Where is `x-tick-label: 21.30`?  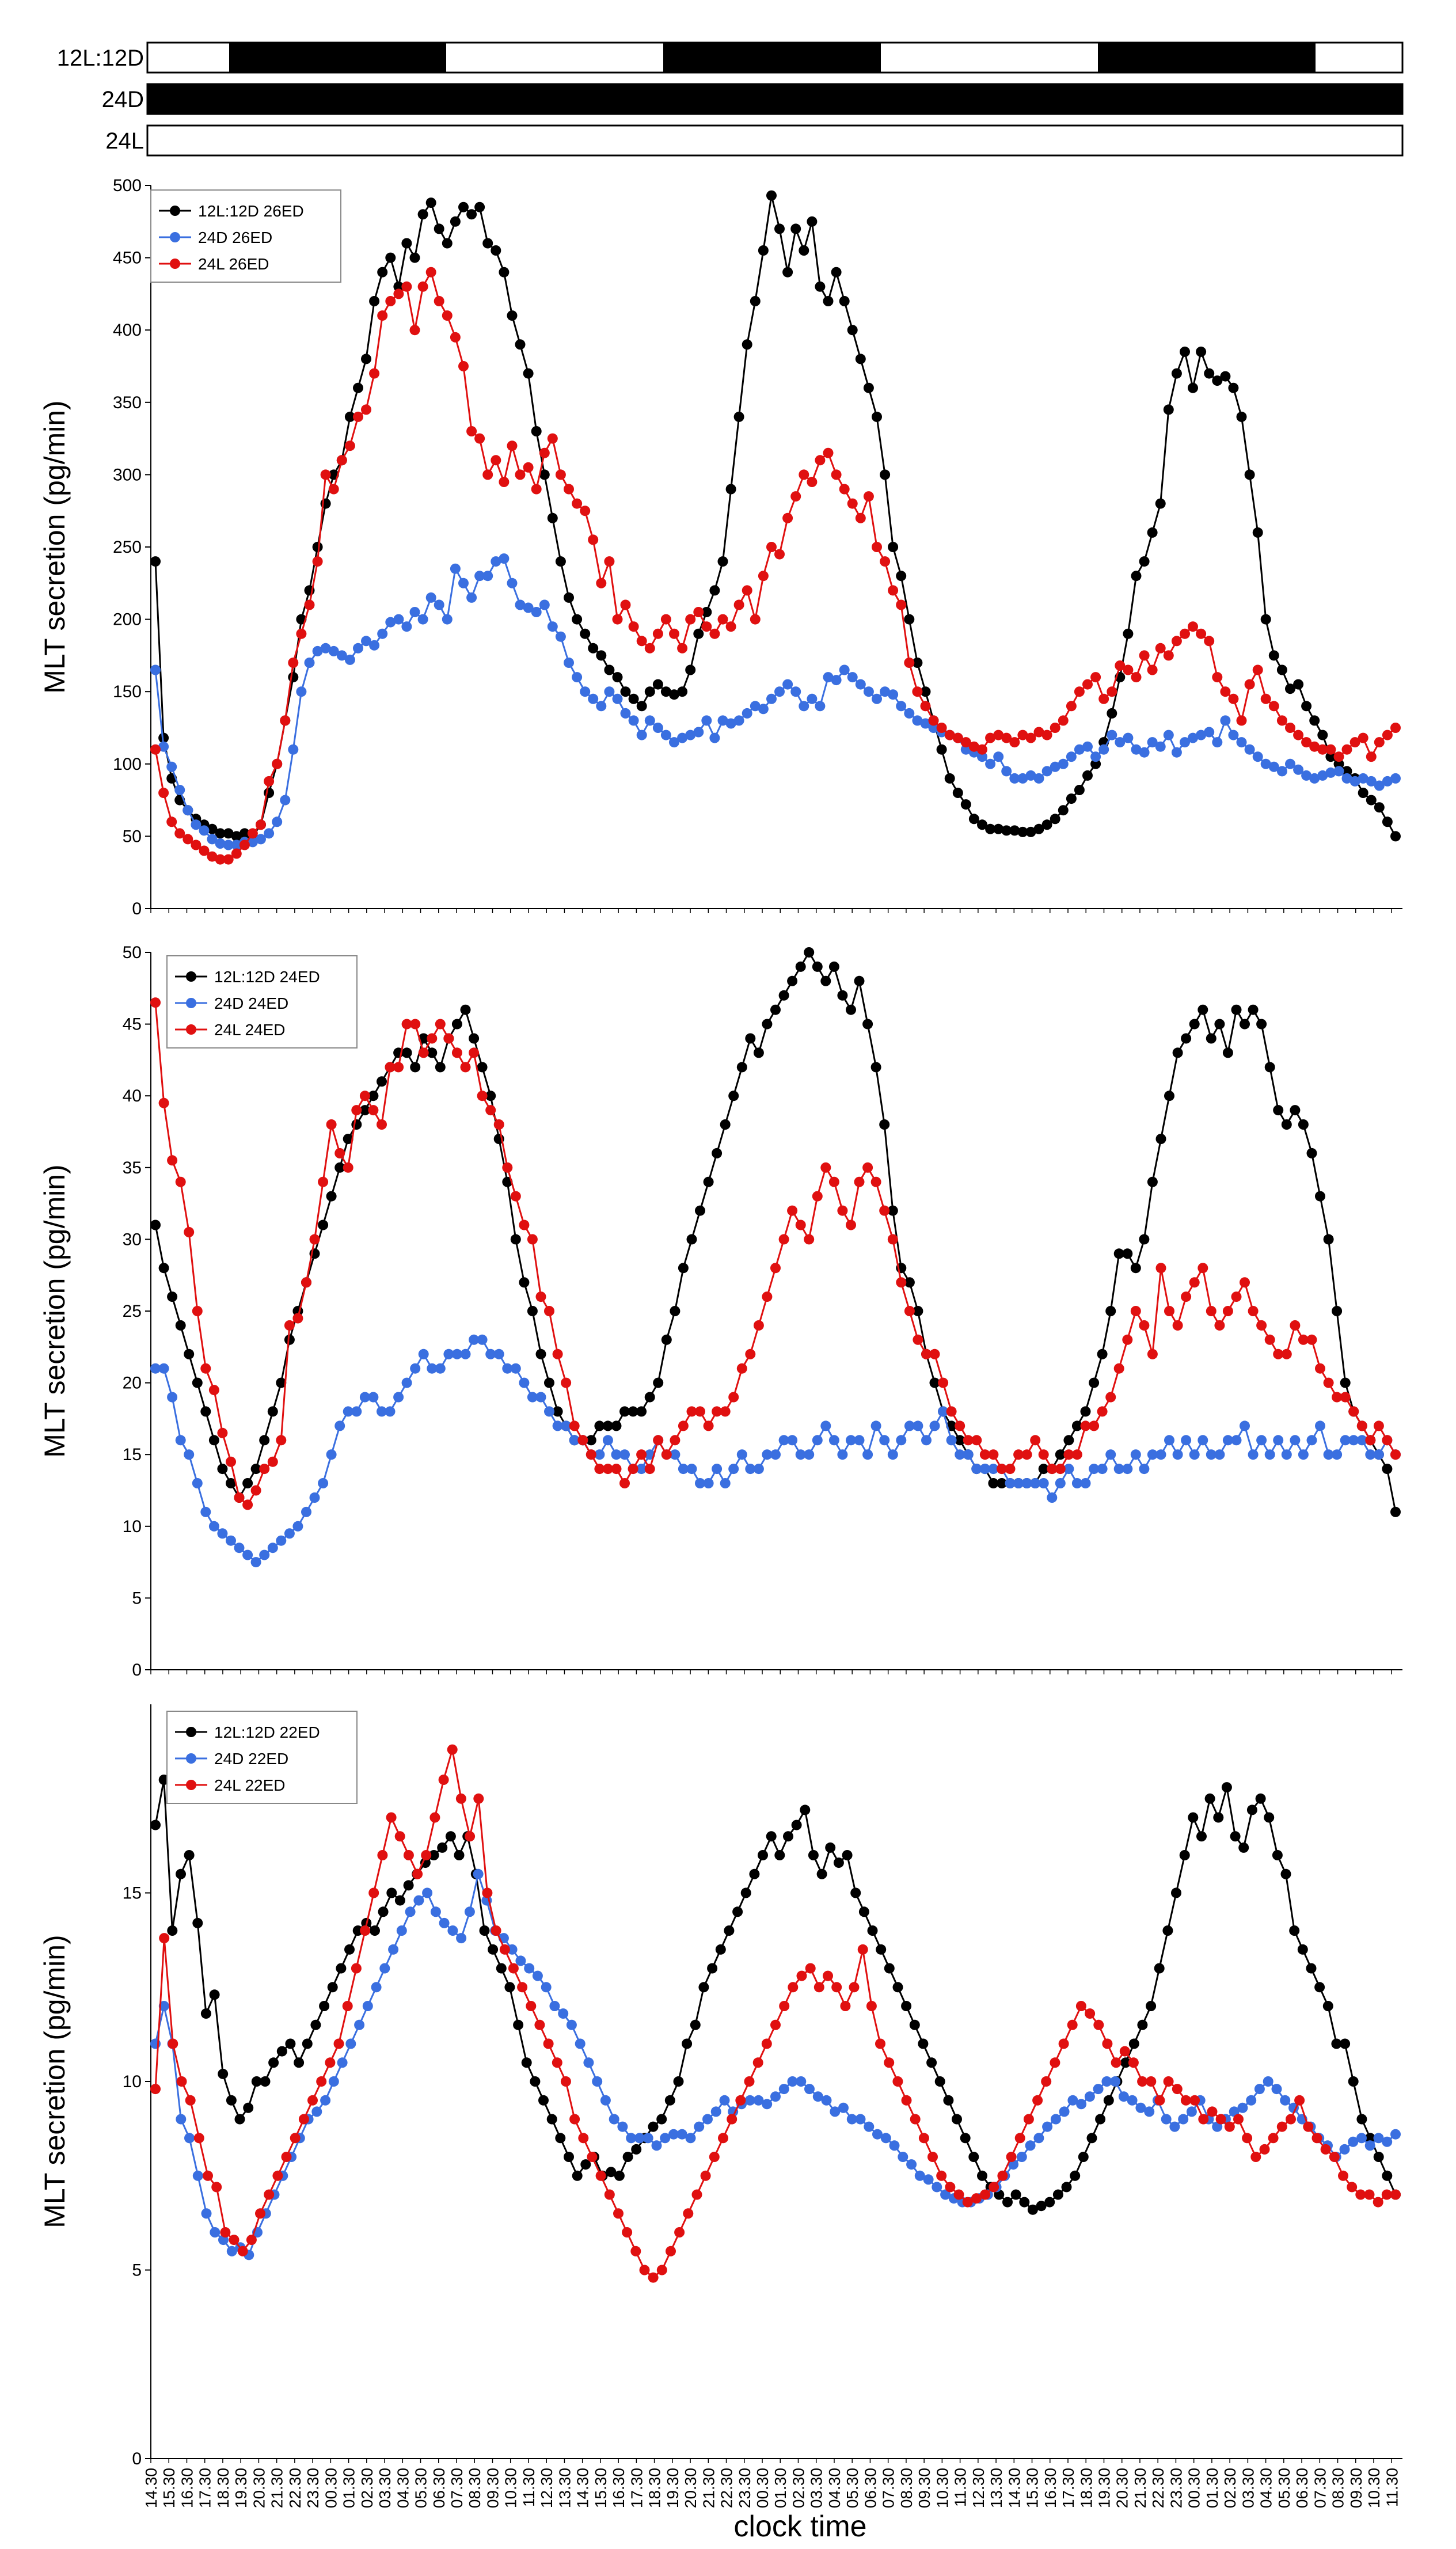 x-tick-label: 21.30 is located at coordinates (708, 2488).